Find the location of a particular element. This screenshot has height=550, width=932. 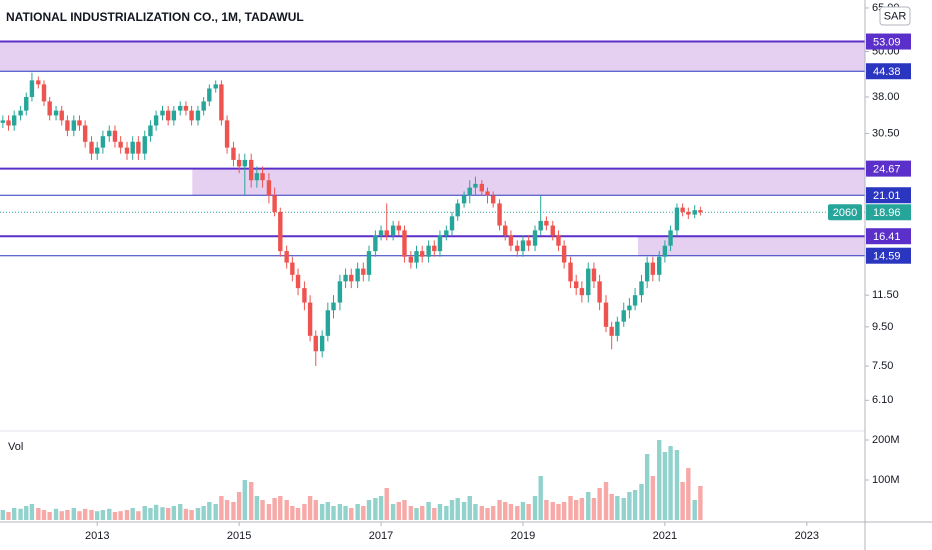

volume-label: Vol is located at coordinates (15, 447).